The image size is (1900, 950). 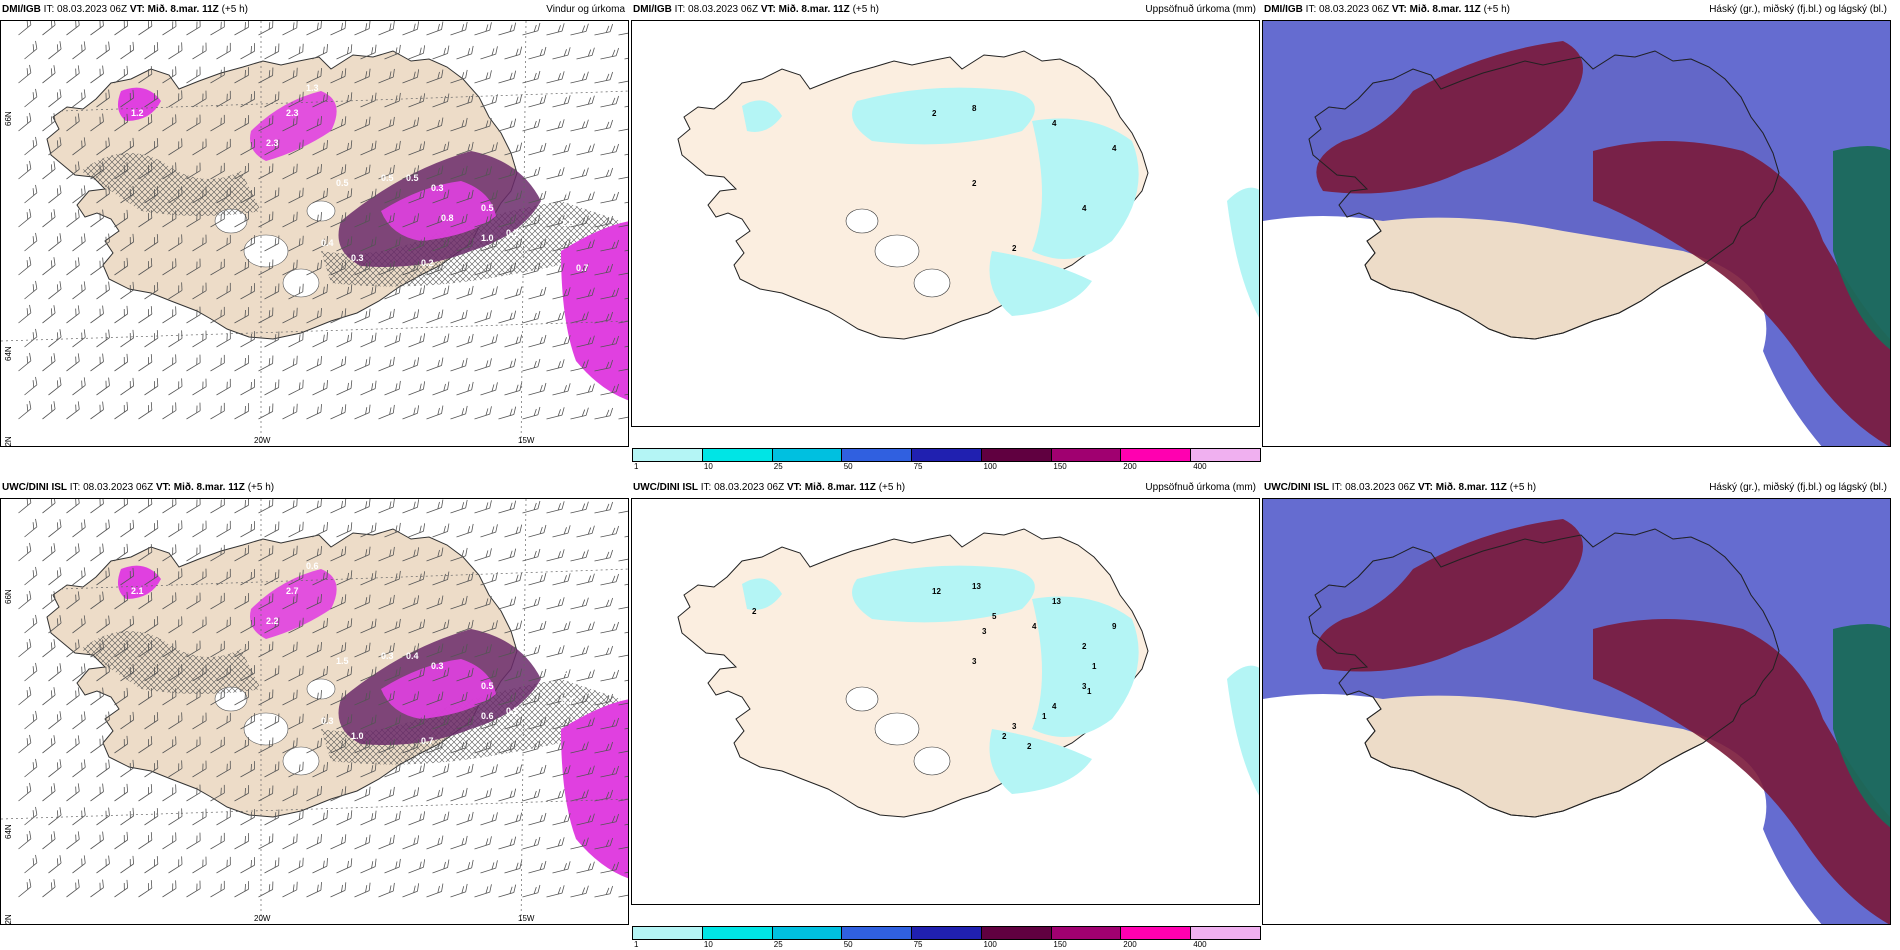 I want to click on precip-value-label: 0.4, so click(x=562, y=193).